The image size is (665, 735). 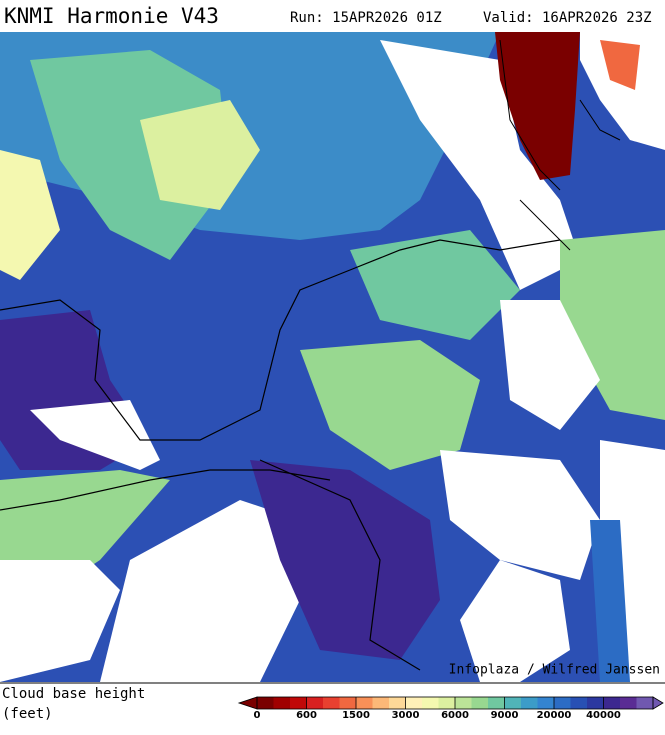 What do you see at coordinates (306, 715) in the screenshot?
I see `colorbar-tick-label: 600` at bounding box center [306, 715].